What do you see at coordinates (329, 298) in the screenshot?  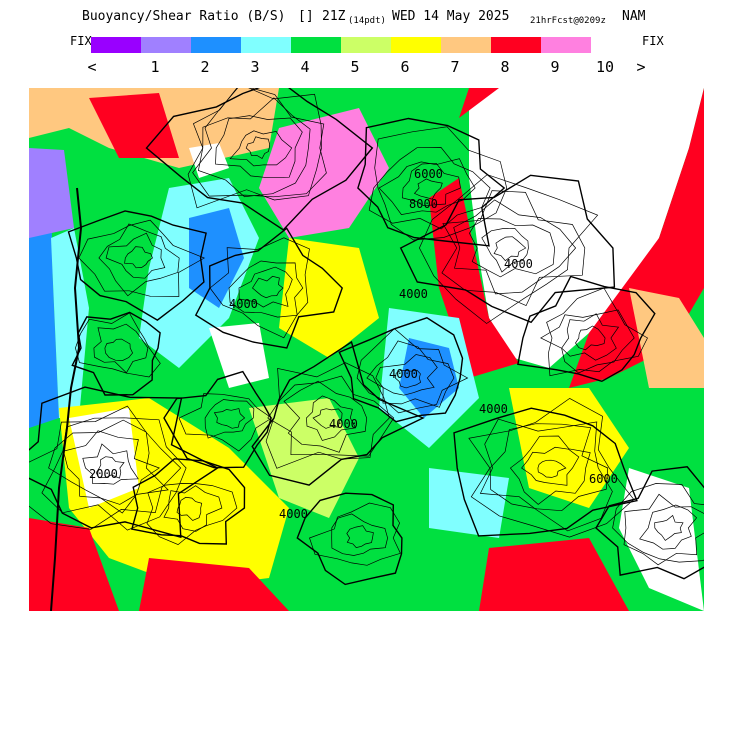 I see `yellow-region-center` at bounding box center [329, 298].